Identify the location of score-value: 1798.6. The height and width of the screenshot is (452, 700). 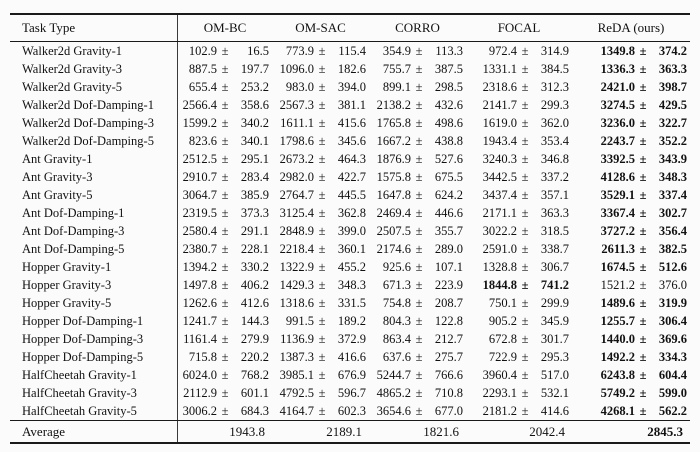
(296, 140).